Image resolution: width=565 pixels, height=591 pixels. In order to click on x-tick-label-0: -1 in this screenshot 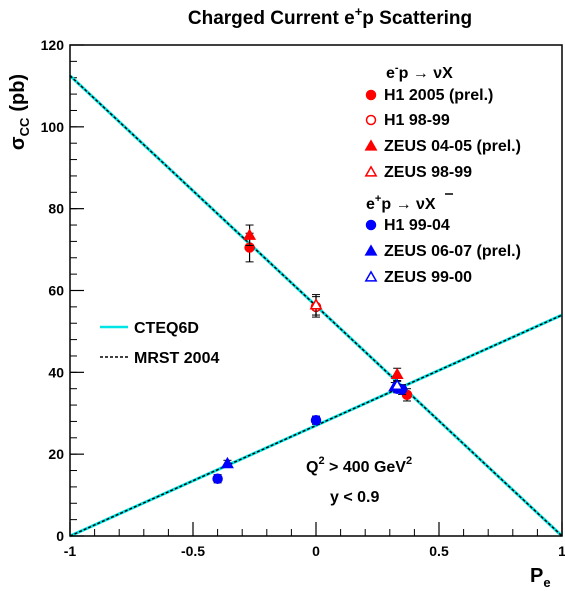, I will do `click(70, 551)`.